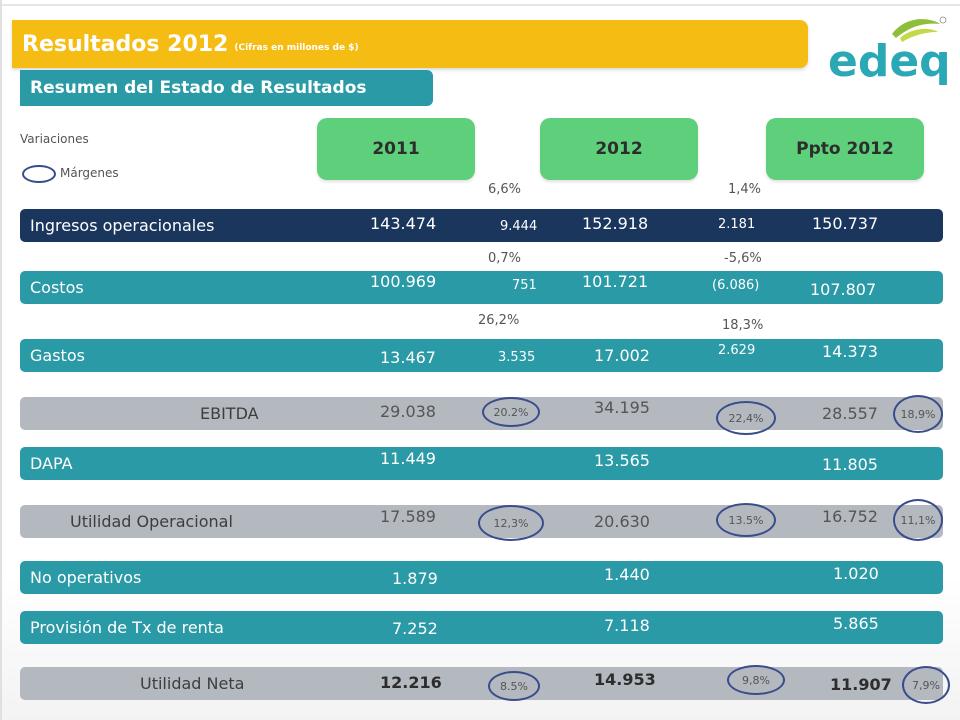 Image resolution: width=960 pixels, height=720 pixels. Describe the element at coordinates (615, 223) in the screenshot. I see `value-2012: 152.918` at that location.